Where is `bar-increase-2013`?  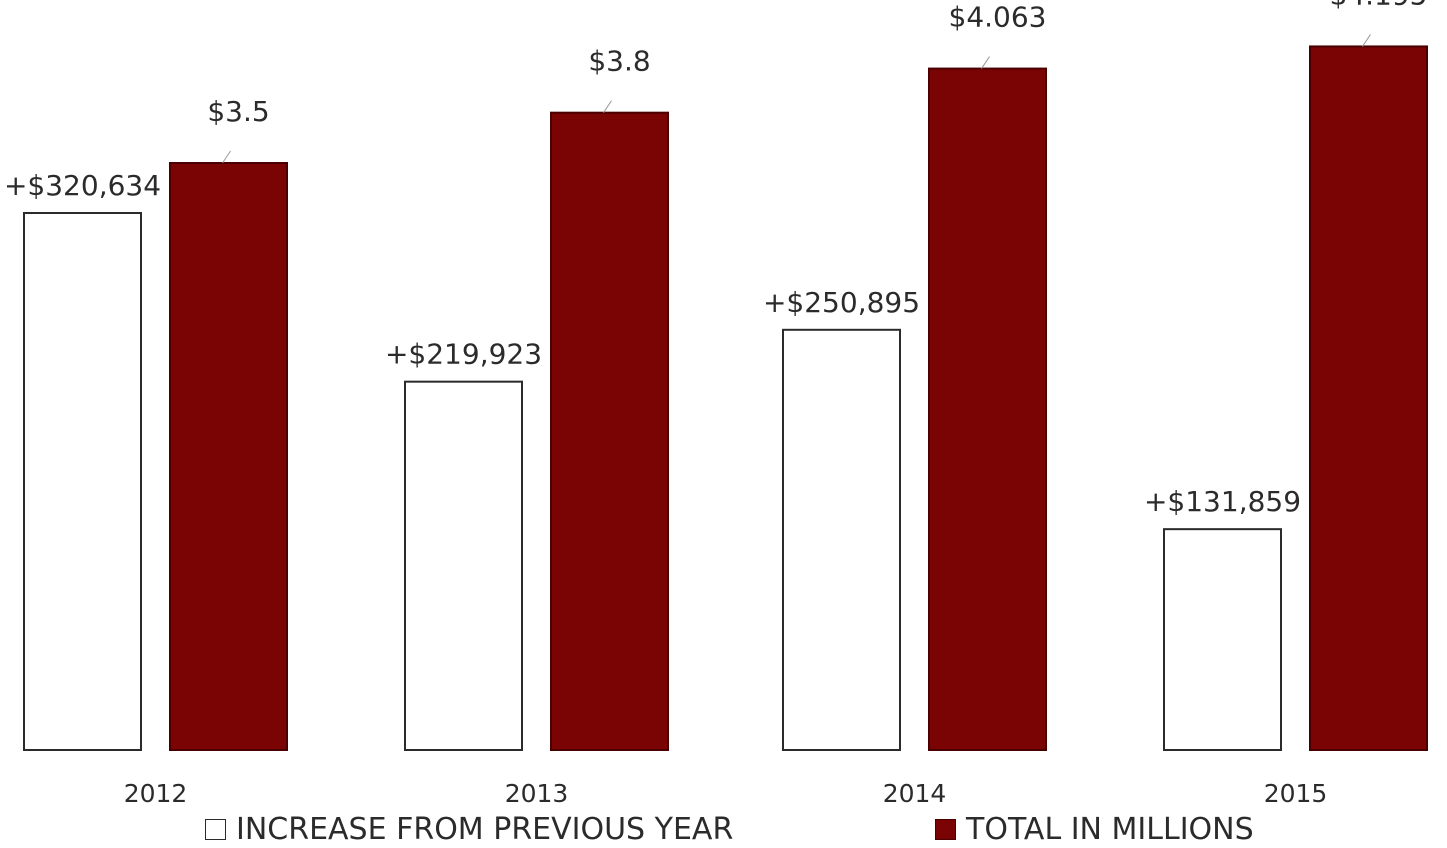 bar-increase-2013 is located at coordinates (463, 565).